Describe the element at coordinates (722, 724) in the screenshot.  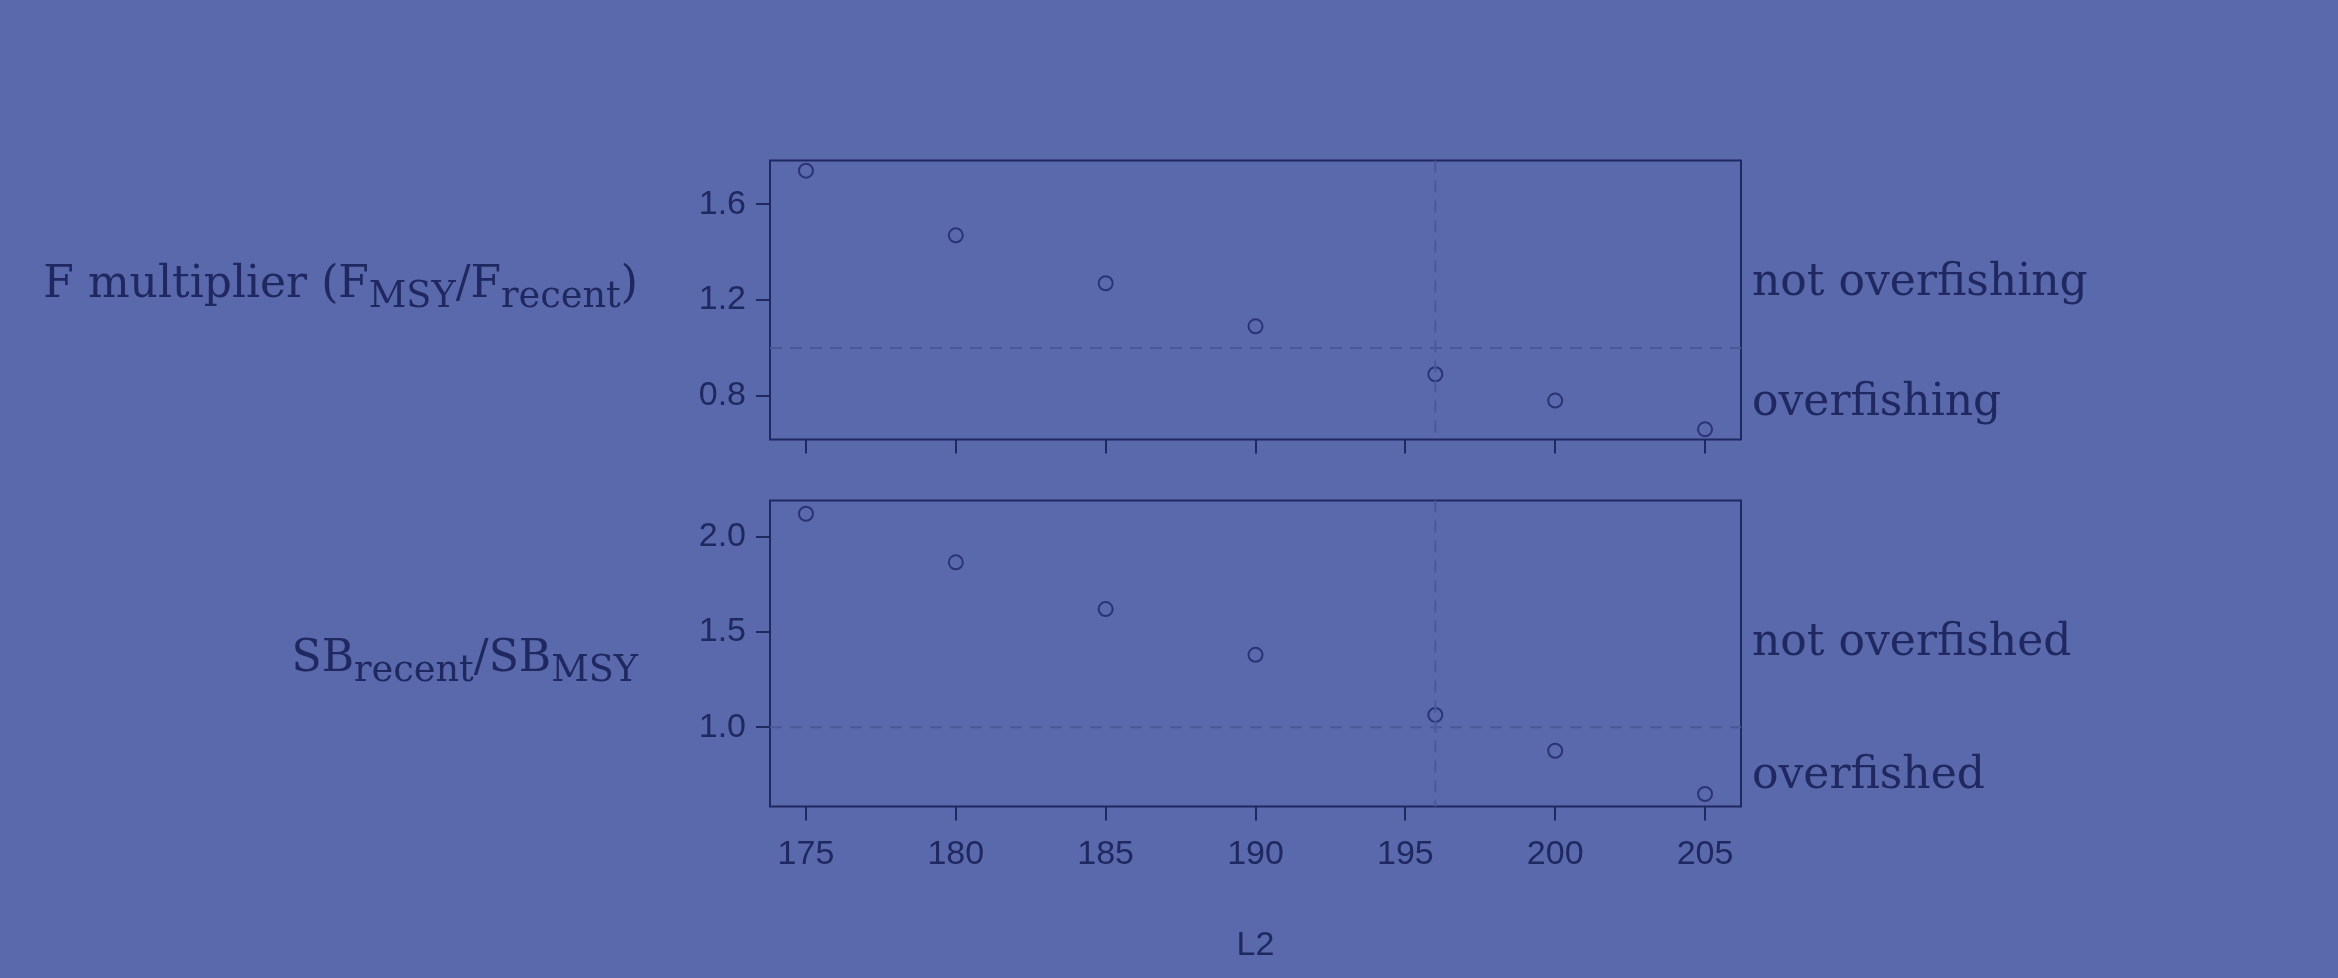
I see `y-tick-label: 1.0` at that location.